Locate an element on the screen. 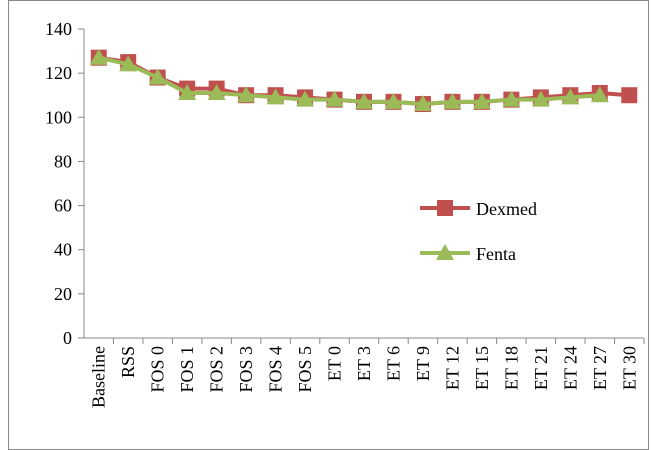  x-tick-label: ET 9 is located at coordinates (423, 363).